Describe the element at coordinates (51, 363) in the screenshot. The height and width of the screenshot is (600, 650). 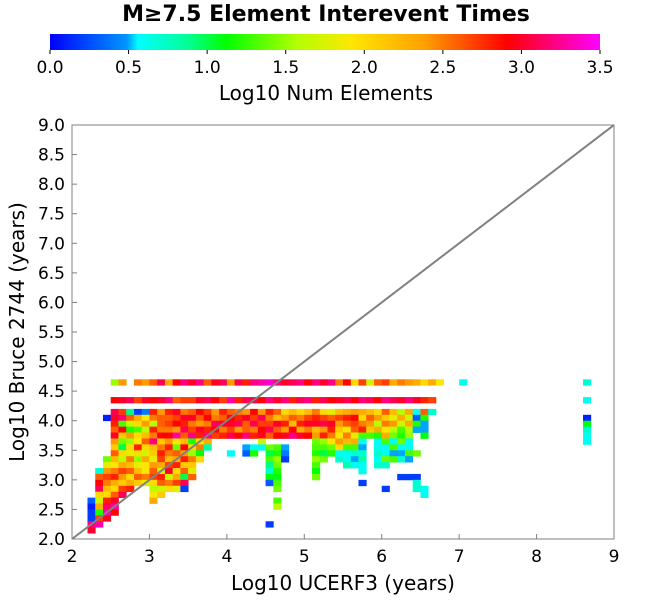
I see `y-tick-label: 5.0` at that location.